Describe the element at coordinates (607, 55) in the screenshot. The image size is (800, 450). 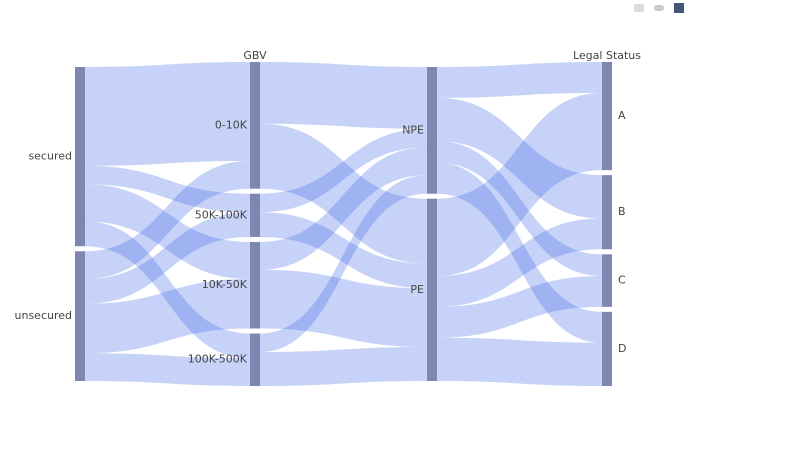
I see `dimension-label: Legal Status` at that location.